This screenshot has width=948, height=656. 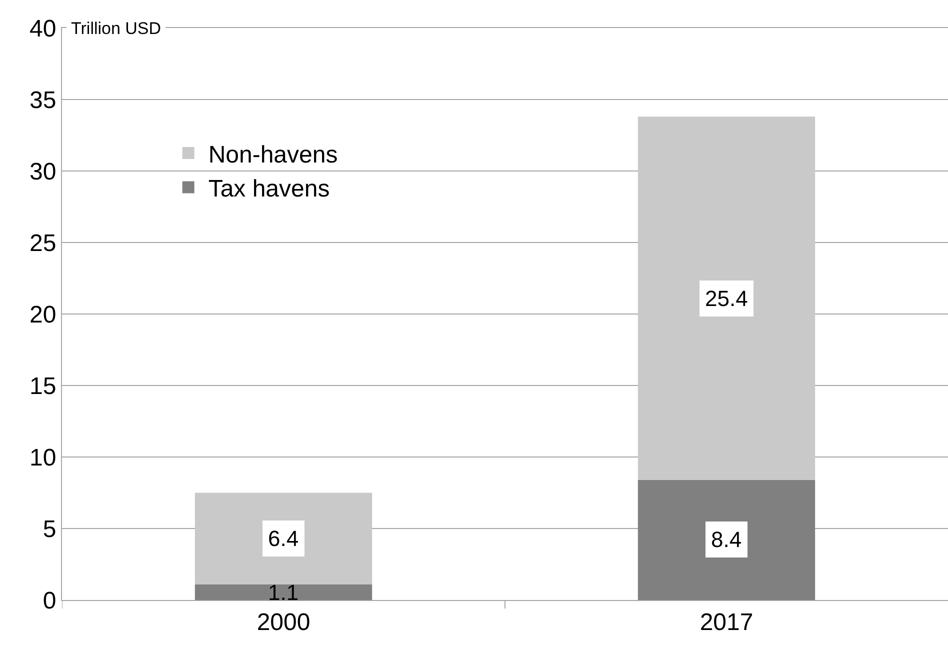 I want to click on y-tick-label: 10, so click(x=42, y=458).